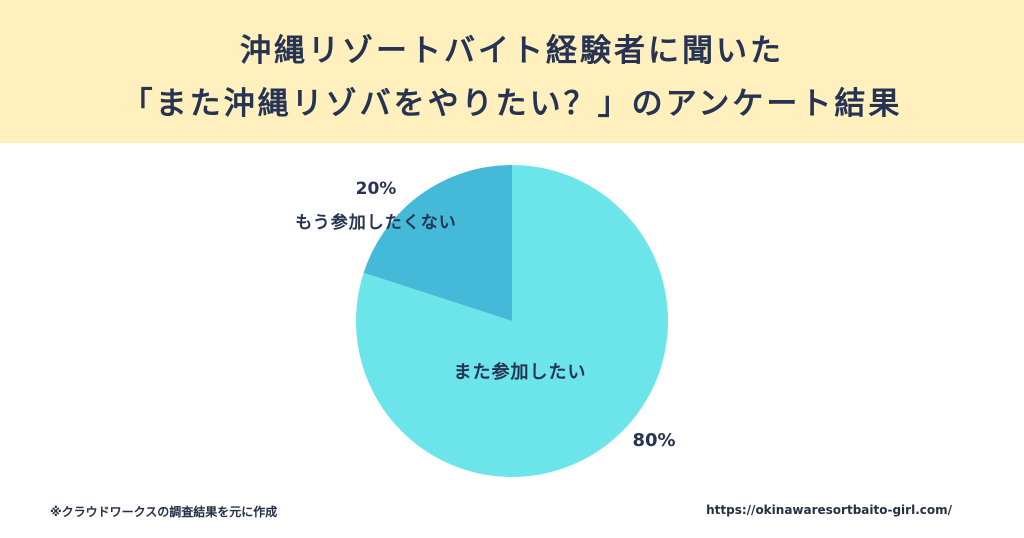 The width and height of the screenshot is (1024, 538). What do you see at coordinates (376, 222) in the screenshot?
I see `pie-label-do-not-want-again: もう参加したくない` at bounding box center [376, 222].